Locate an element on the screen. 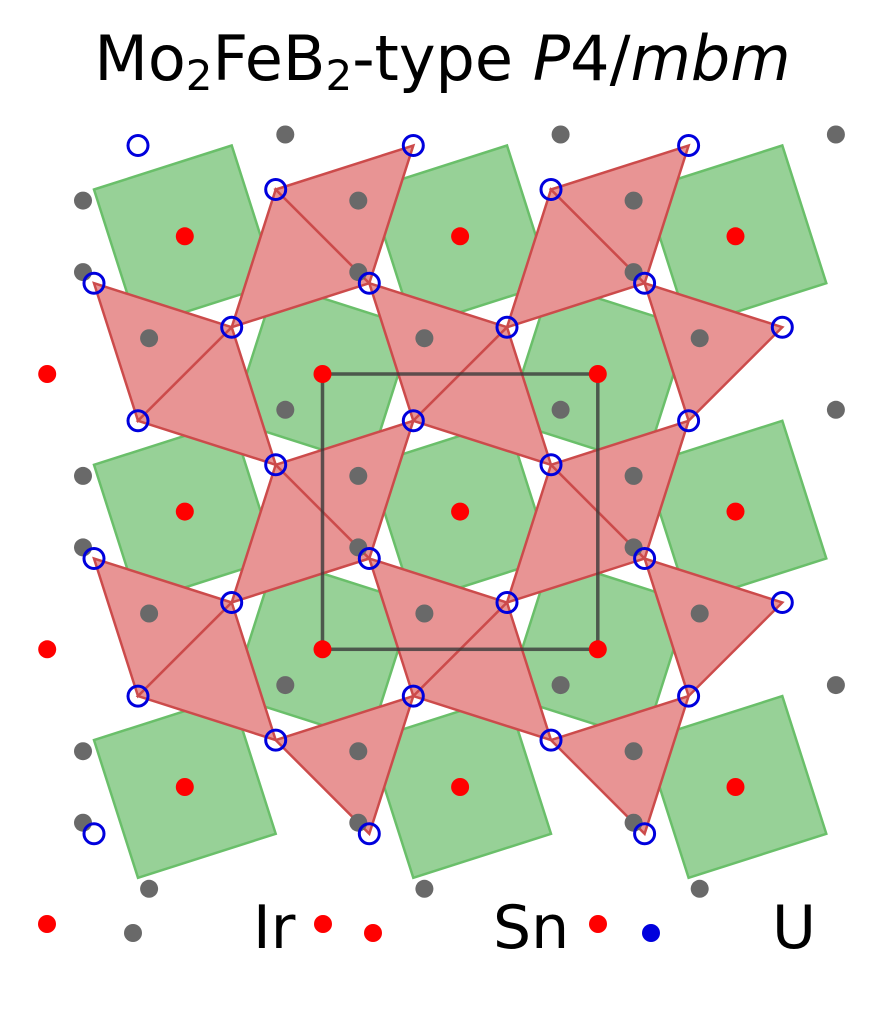  legend-label-sn: Sn is located at coordinates (531, 928).